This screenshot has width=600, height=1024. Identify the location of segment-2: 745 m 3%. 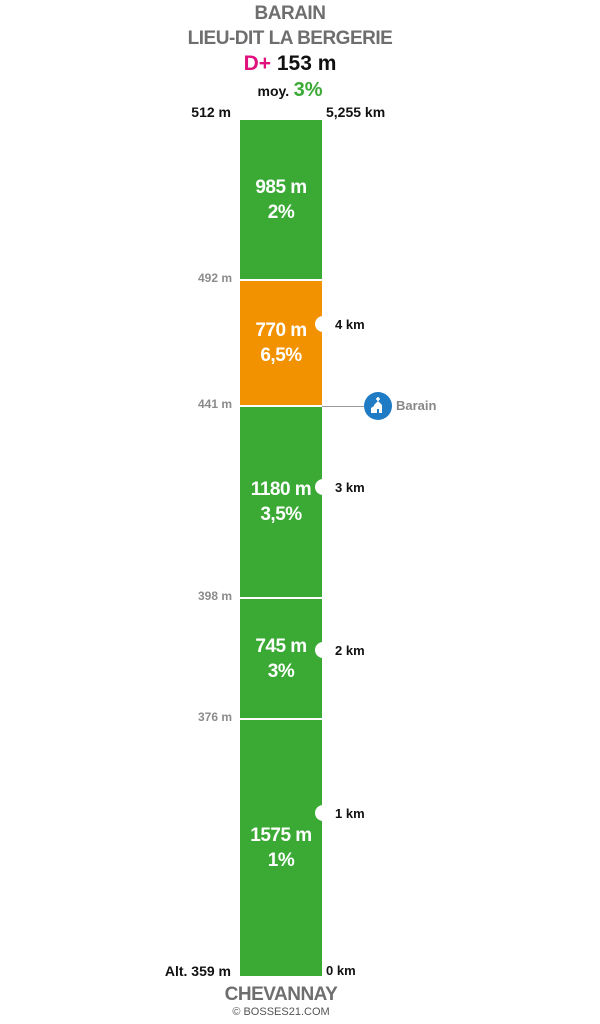
(281, 659).